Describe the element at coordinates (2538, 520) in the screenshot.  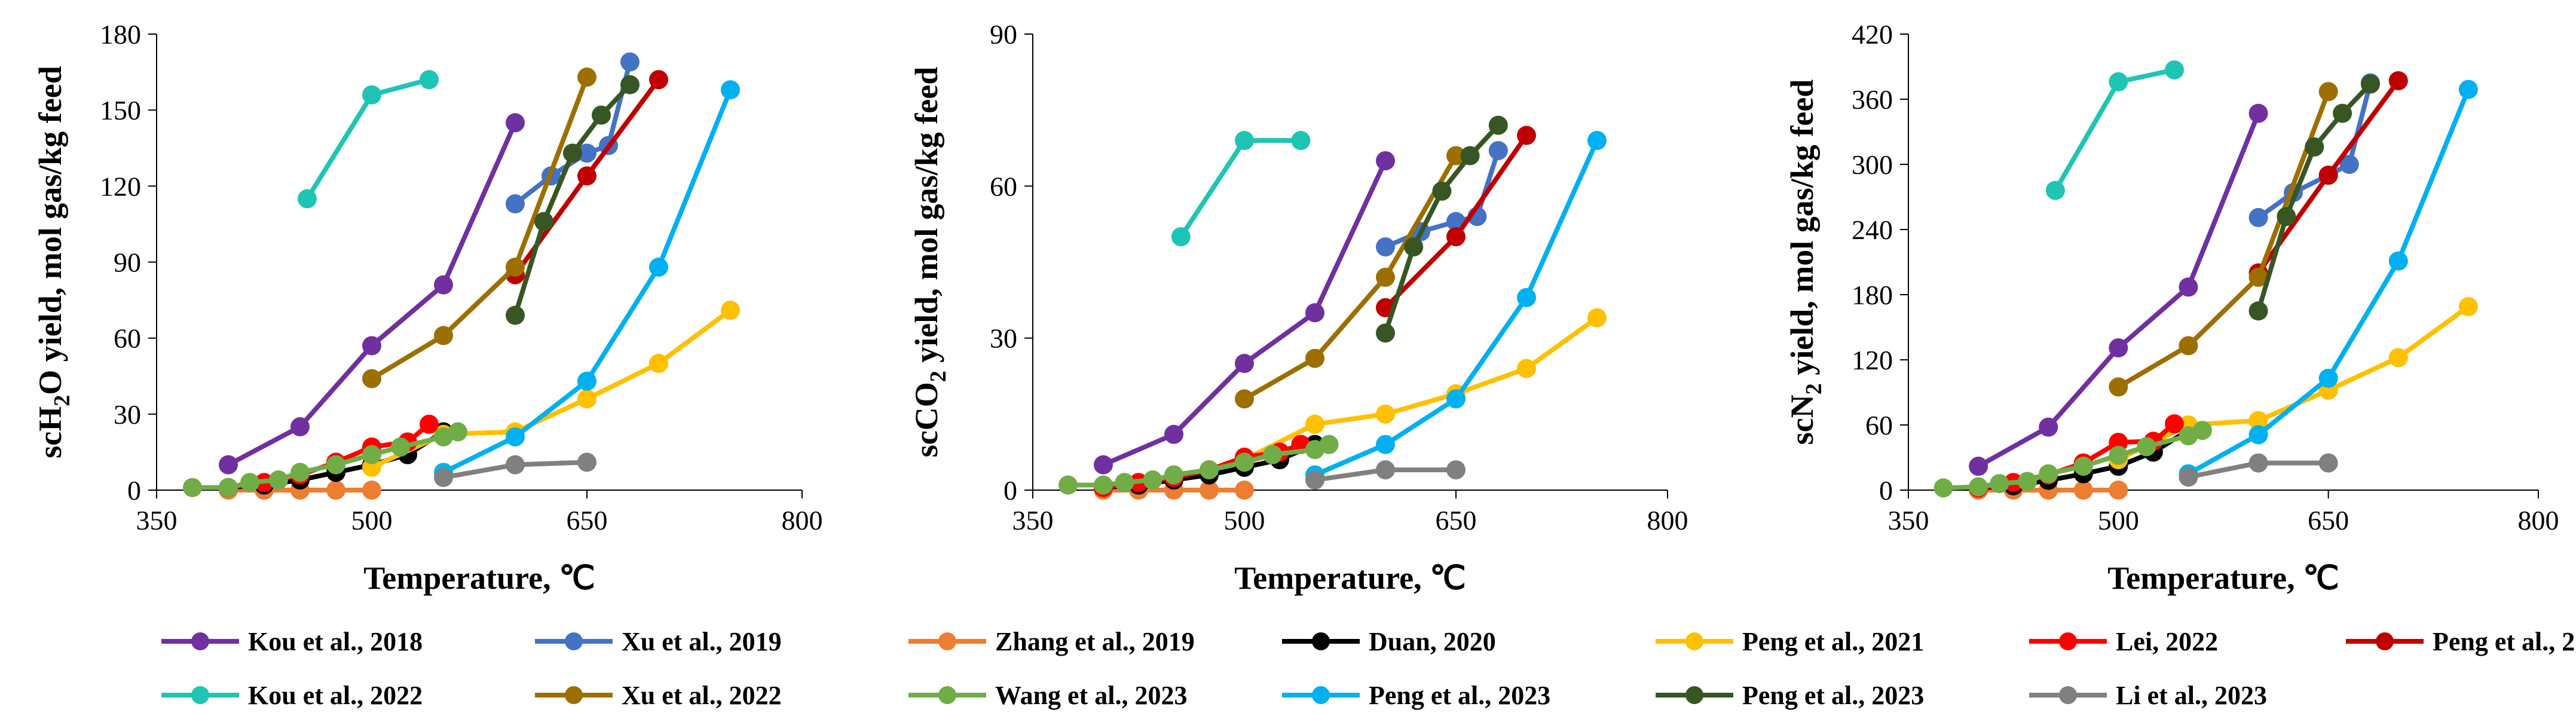
I see `x-tick-label: 800` at that location.